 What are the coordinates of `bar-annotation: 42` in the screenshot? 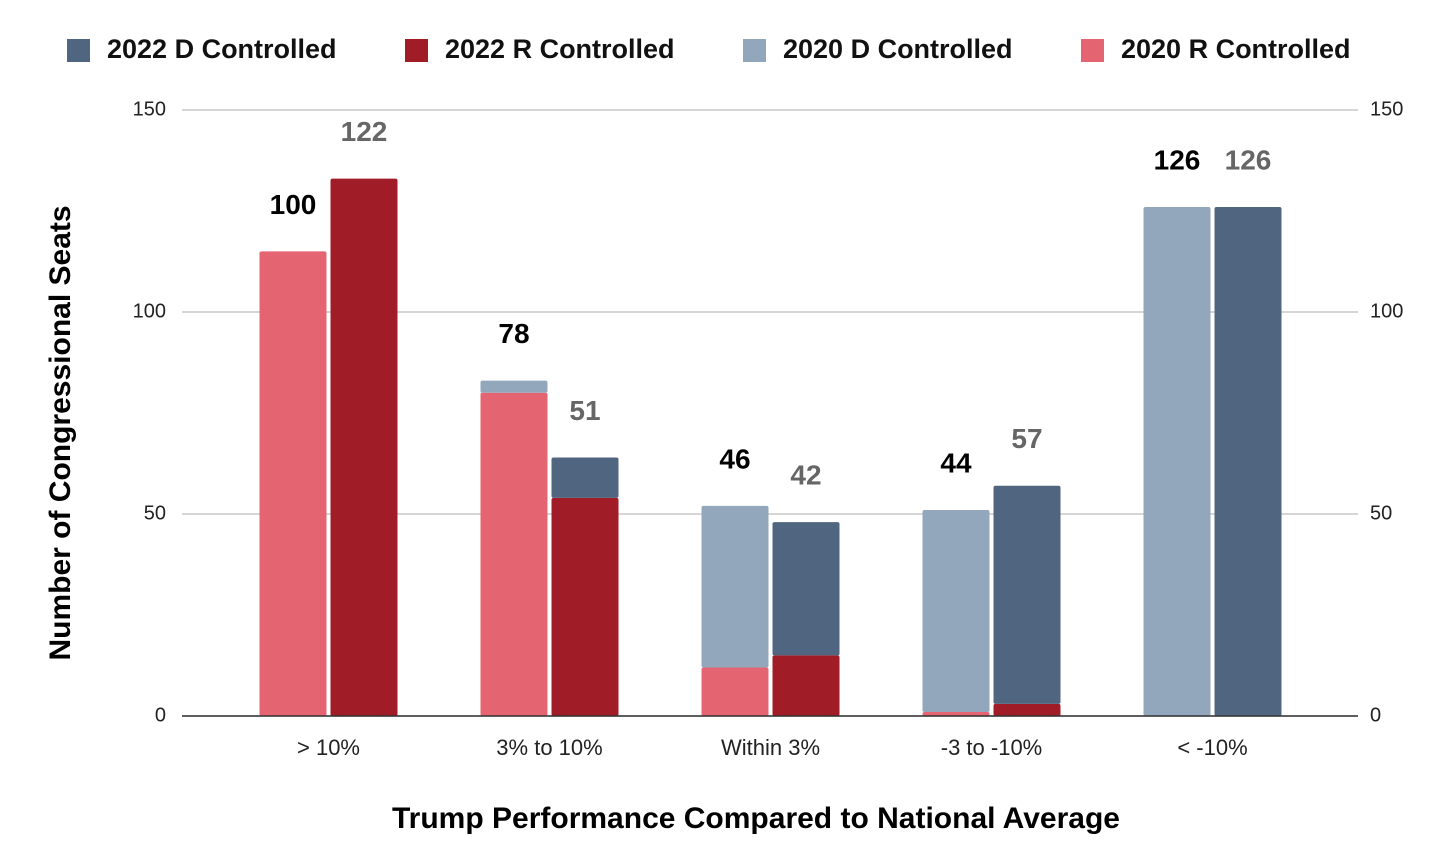 It's located at (805, 474).